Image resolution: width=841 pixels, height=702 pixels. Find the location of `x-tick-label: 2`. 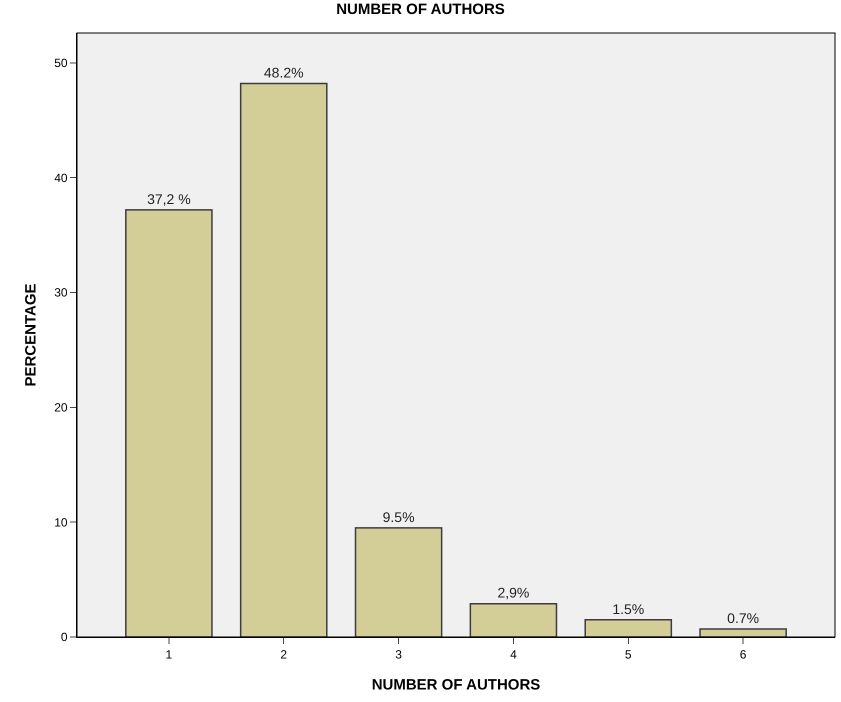

x-tick-label: 2 is located at coordinates (284, 654).